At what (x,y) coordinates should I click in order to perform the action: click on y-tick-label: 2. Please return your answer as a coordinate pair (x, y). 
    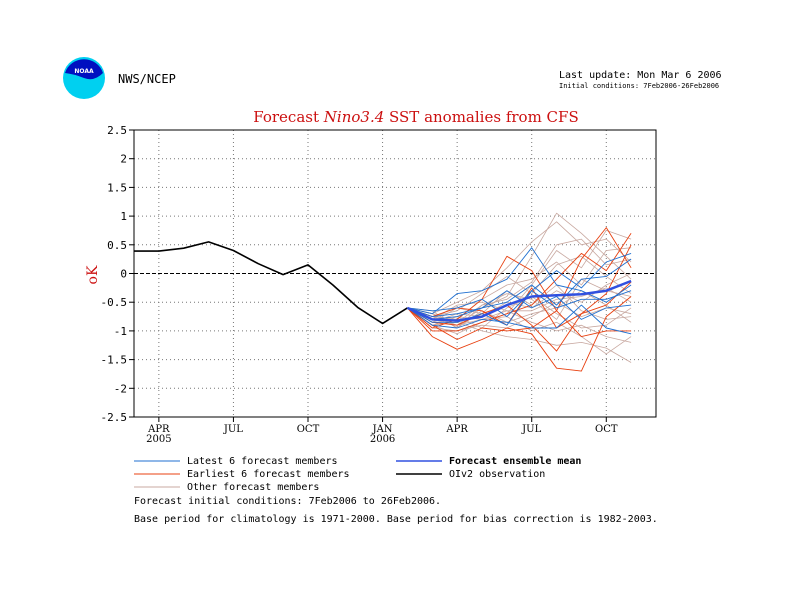
    Looking at the image, I should click on (123, 159).